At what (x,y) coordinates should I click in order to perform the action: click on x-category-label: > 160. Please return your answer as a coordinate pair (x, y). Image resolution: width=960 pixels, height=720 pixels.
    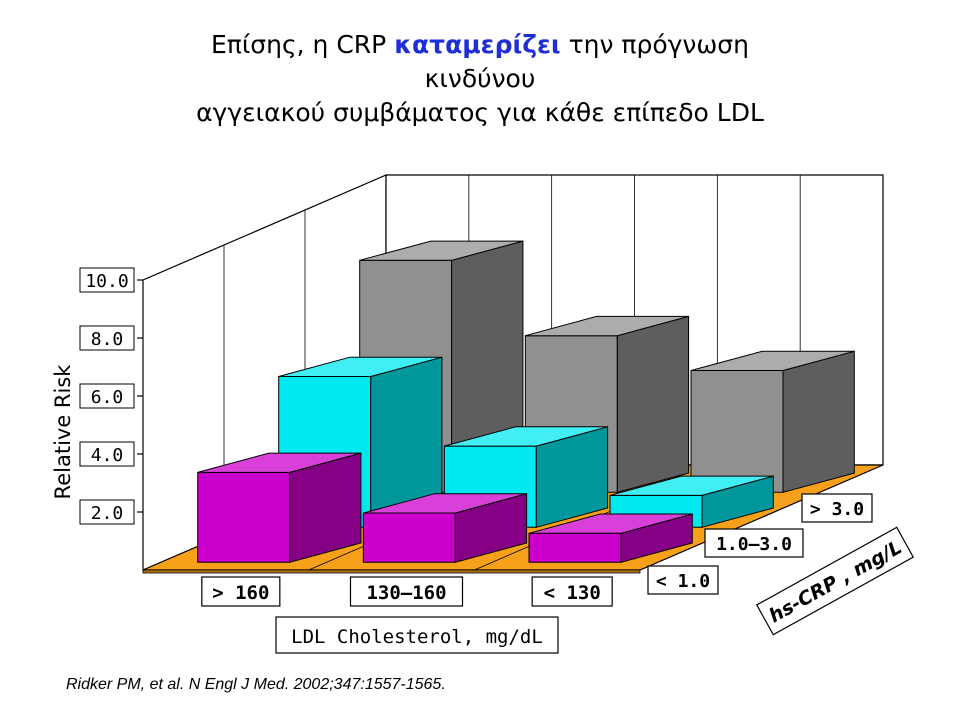
    Looking at the image, I should click on (240, 593).